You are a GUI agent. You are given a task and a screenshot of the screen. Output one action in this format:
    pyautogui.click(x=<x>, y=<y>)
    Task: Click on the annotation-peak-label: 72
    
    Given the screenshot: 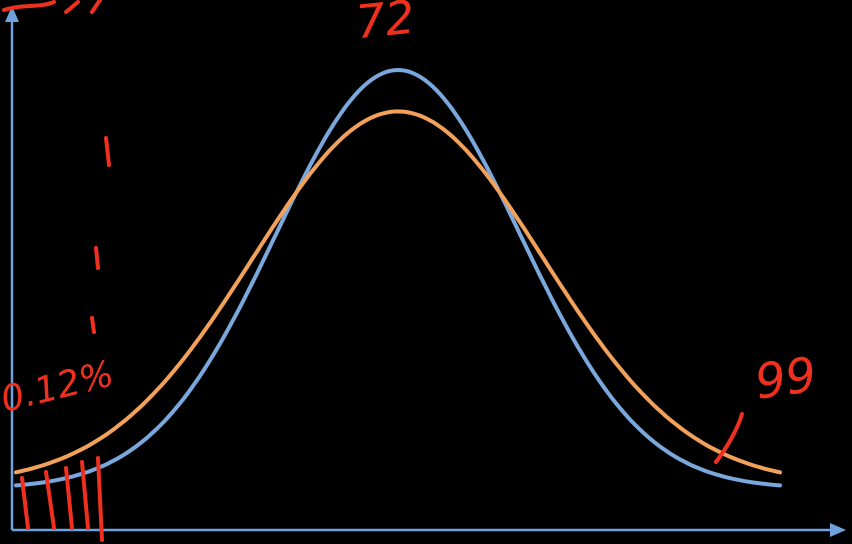 What is the action you would take?
    pyautogui.click(x=385, y=24)
    